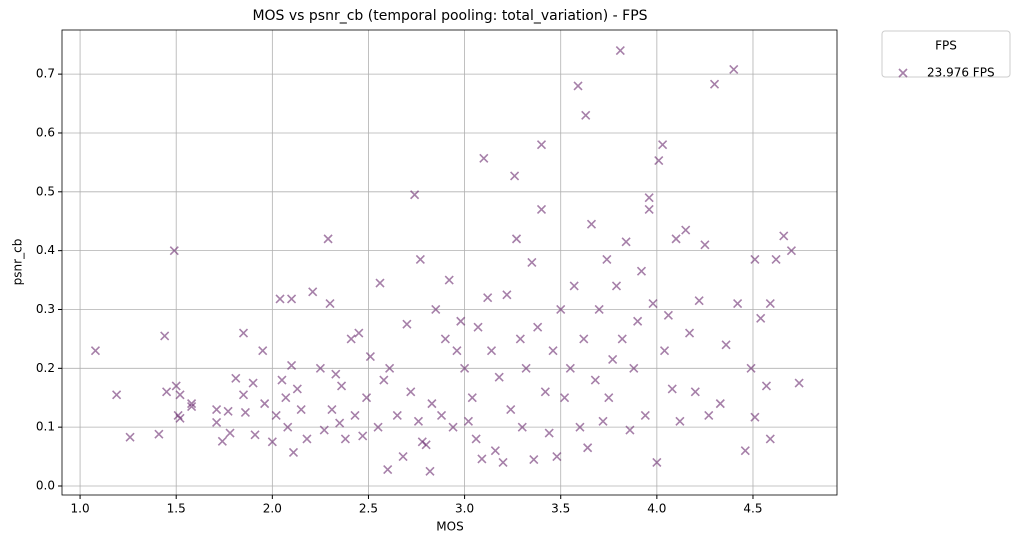  I want to click on y-tick-label: 0.6, so click(45, 132).